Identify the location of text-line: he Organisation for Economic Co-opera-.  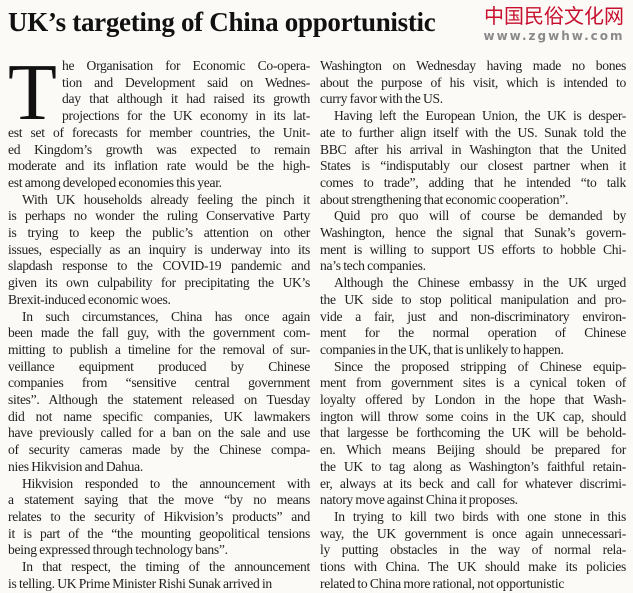
(186, 65).